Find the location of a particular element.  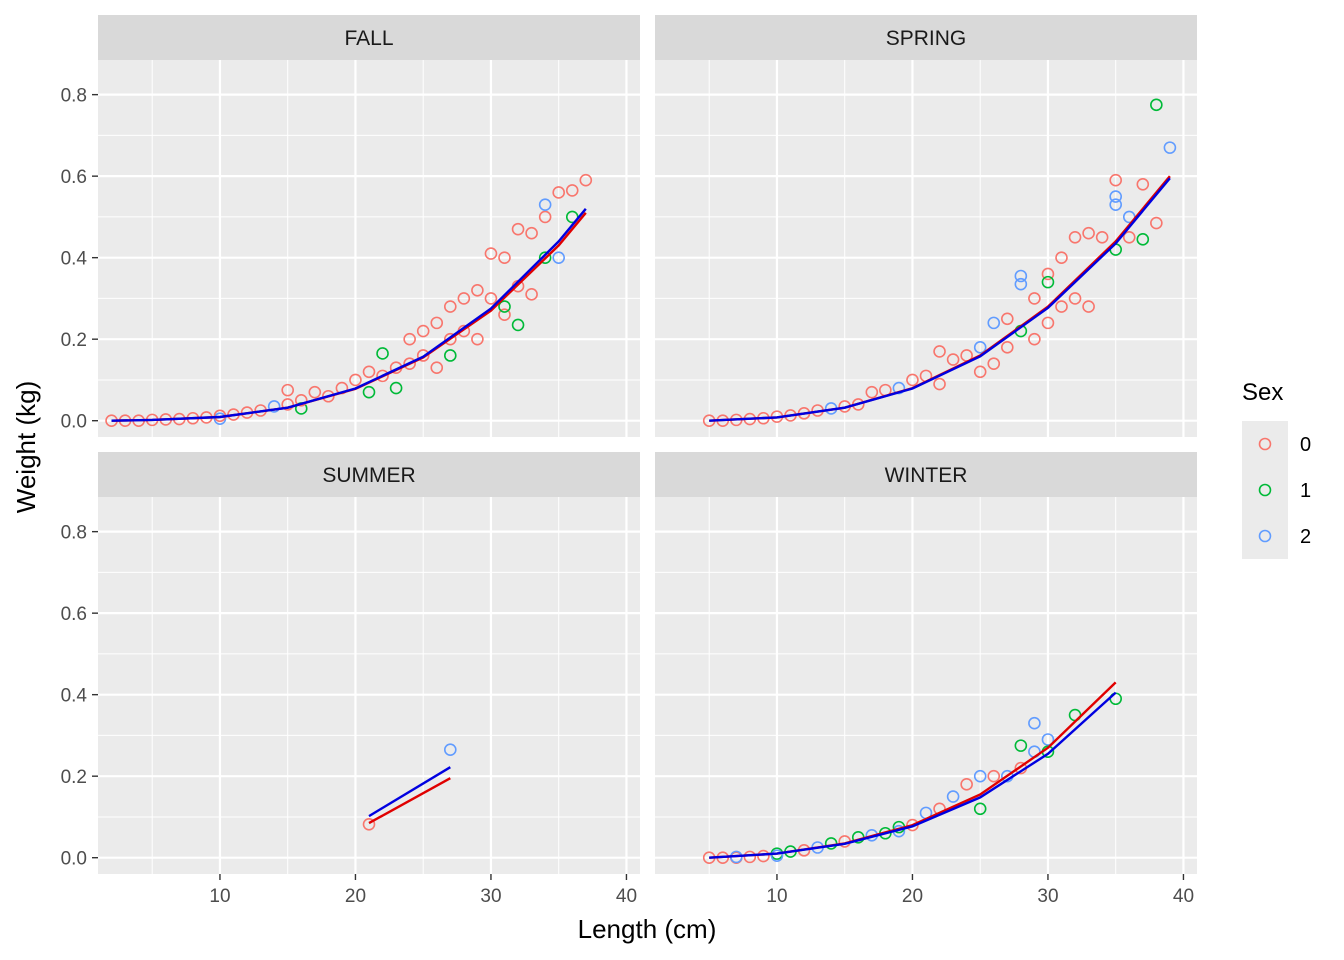

legend-entries: 0 1 2 is located at coordinates (1276, 490).